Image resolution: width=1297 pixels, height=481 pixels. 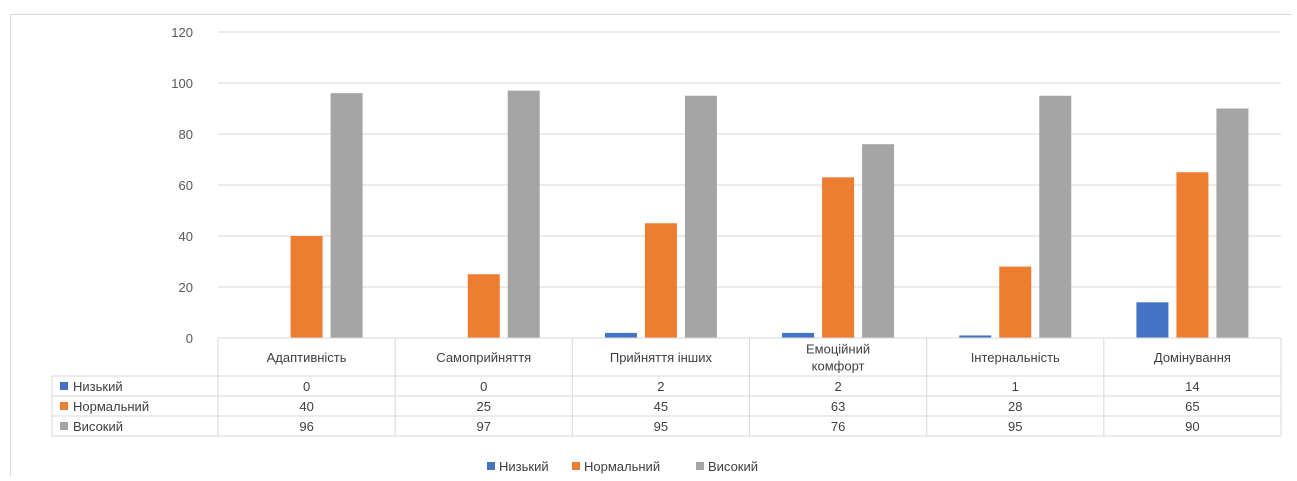 I want to click on table-cell-value: 45, so click(x=661, y=406).